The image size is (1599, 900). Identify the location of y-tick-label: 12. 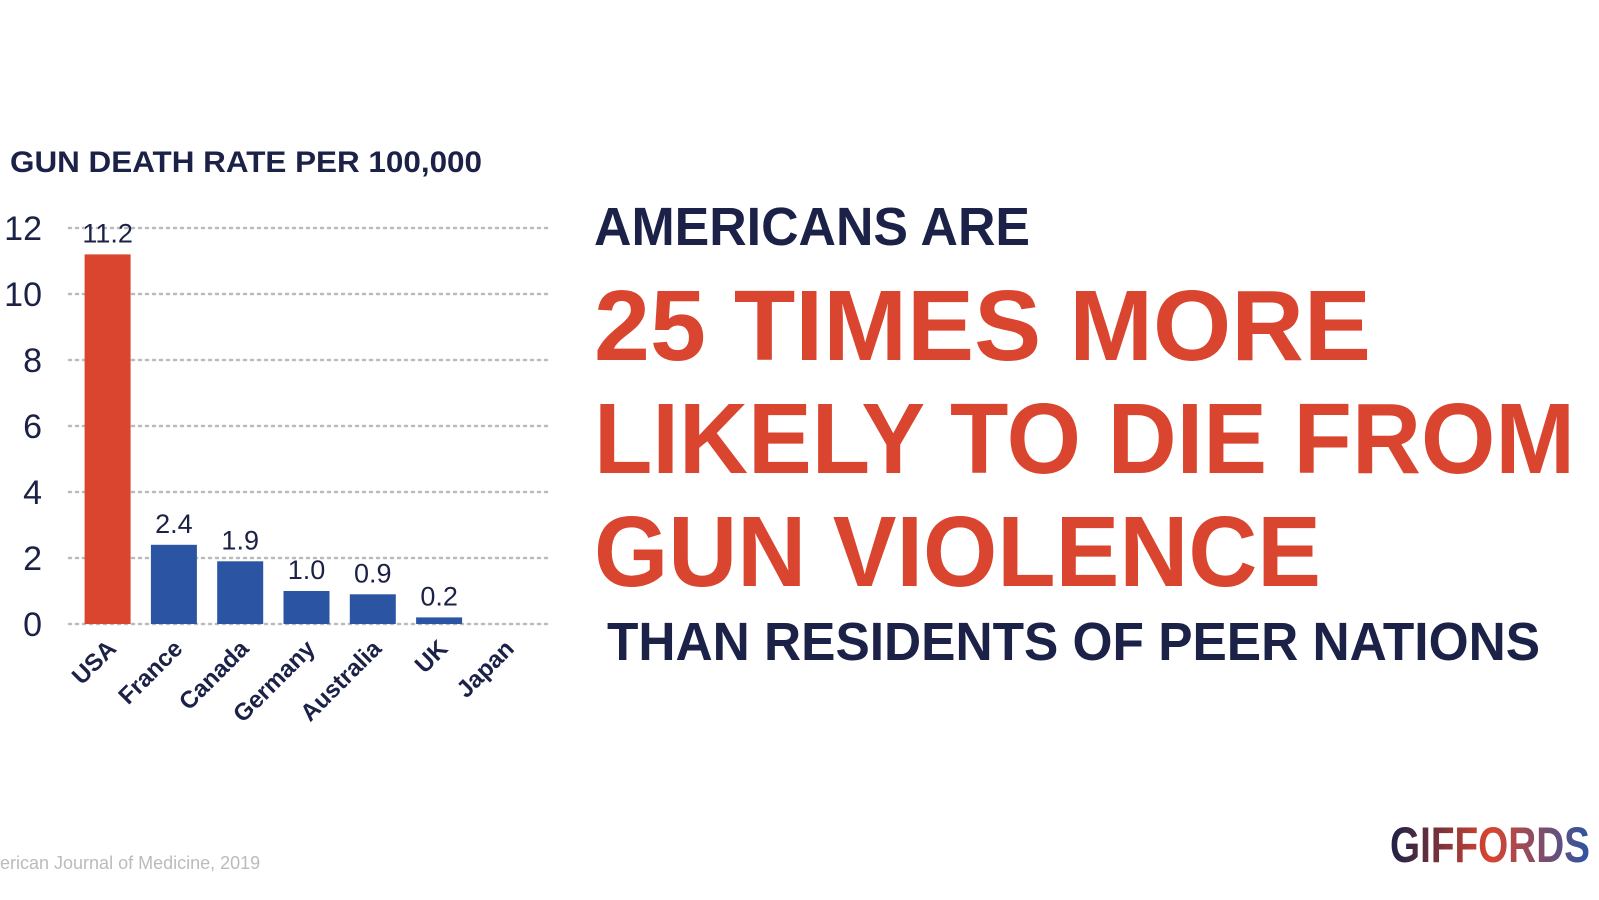
(23, 229).